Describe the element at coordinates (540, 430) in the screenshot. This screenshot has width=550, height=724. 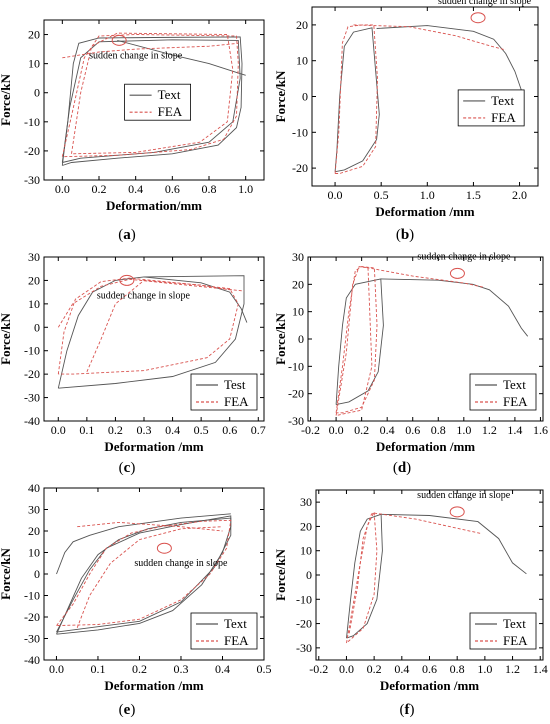
I see `x-tick-label: 1.6` at that location.